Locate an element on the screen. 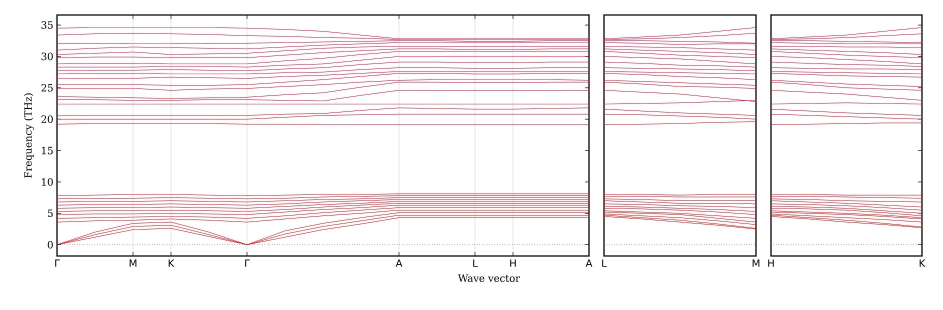 Image resolution: width=943 pixels, height=310 pixels. y-tick-label: 20 is located at coordinates (47, 119).